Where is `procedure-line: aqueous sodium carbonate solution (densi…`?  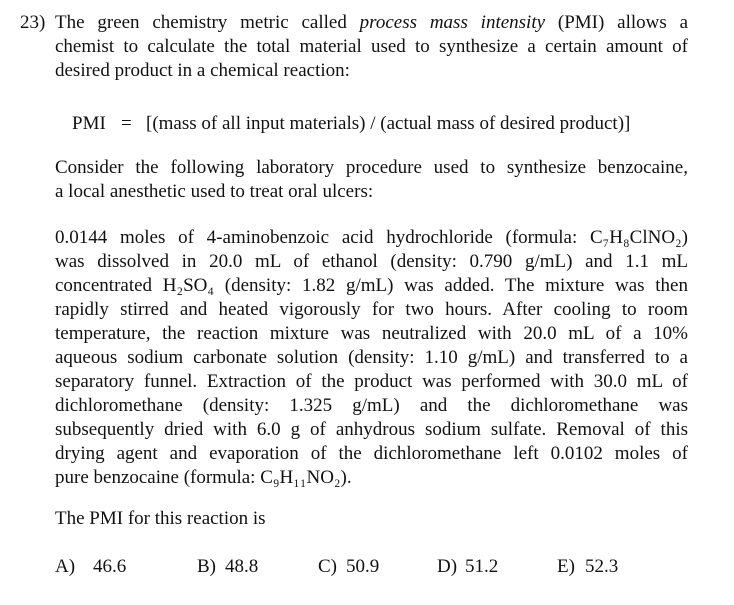
procedure-line: aqueous sodium carbonate solution (densi… is located at coordinates (371, 357).